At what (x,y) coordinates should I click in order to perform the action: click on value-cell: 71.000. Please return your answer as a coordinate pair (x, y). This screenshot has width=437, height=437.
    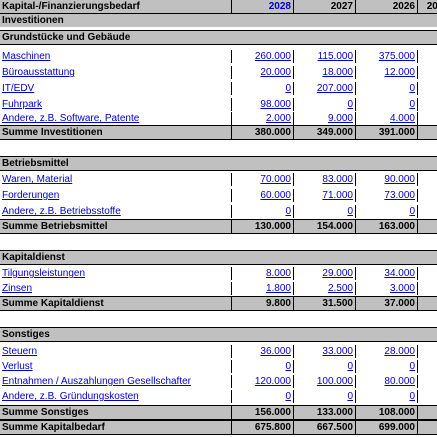
    Looking at the image, I should click on (325, 195).